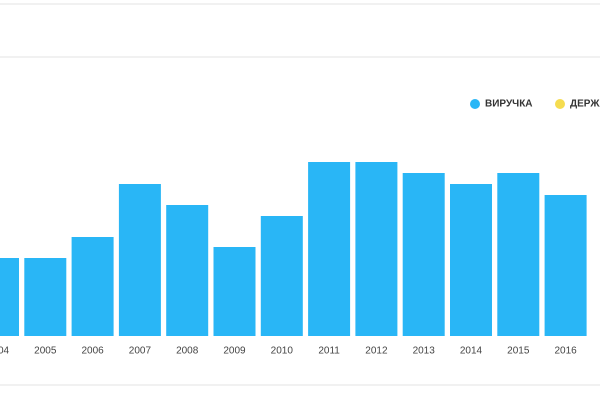 The width and height of the screenshot is (600, 400). Describe the element at coordinates (45, 351) in the screenshot. I see `x-tick-label: 2005` at that location.